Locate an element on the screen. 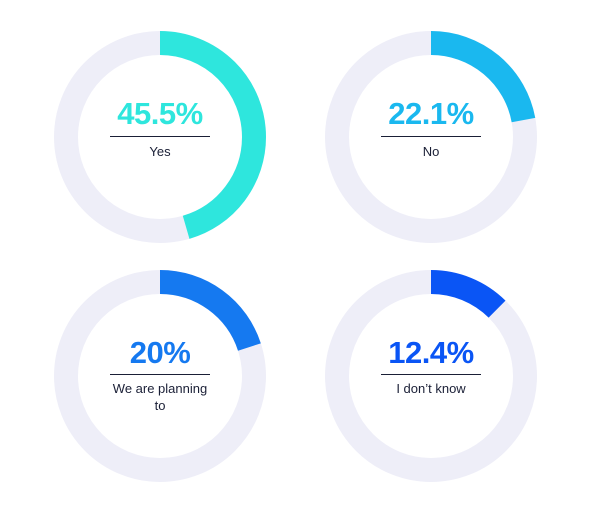  donut-chart-no: 22.1% No is located at coordinates (431, 137).